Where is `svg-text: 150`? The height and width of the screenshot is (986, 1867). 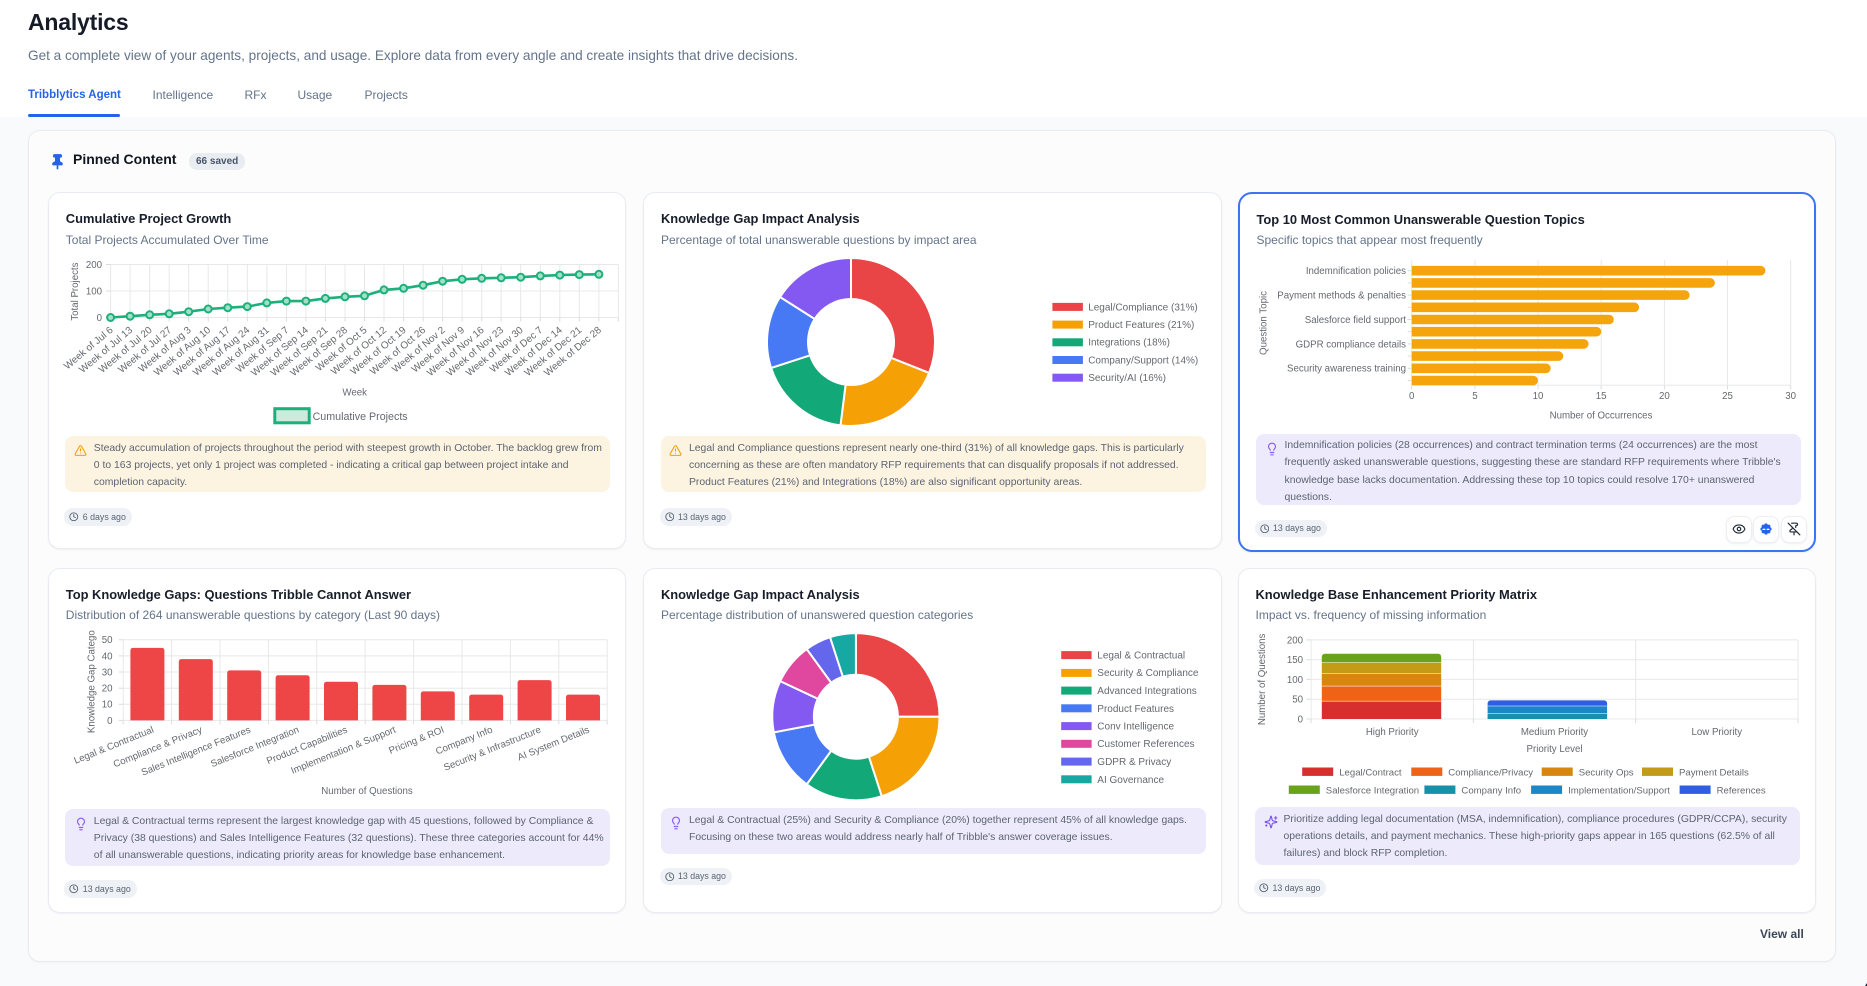 svg-text: 150 is located at coordinates (1294, 660).